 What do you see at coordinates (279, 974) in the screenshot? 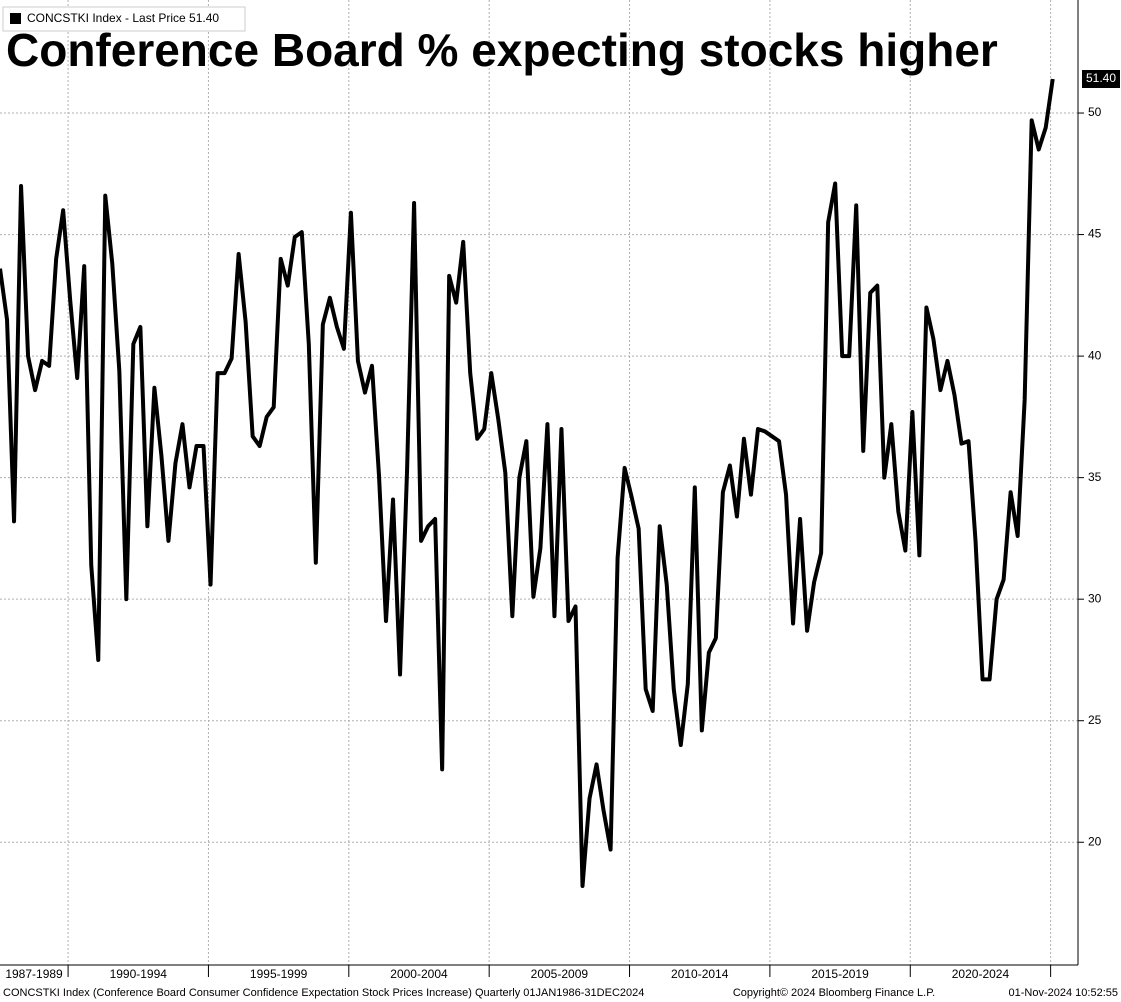
I see `x-tick-label: 1995-1999` at bounding box center [279, 974].